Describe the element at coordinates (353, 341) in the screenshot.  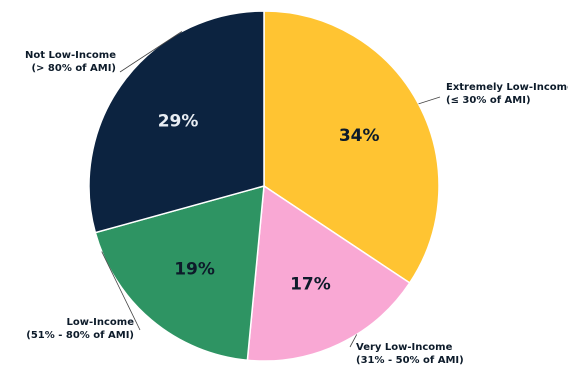
I see `callout-leader-very-low-income` at that location.